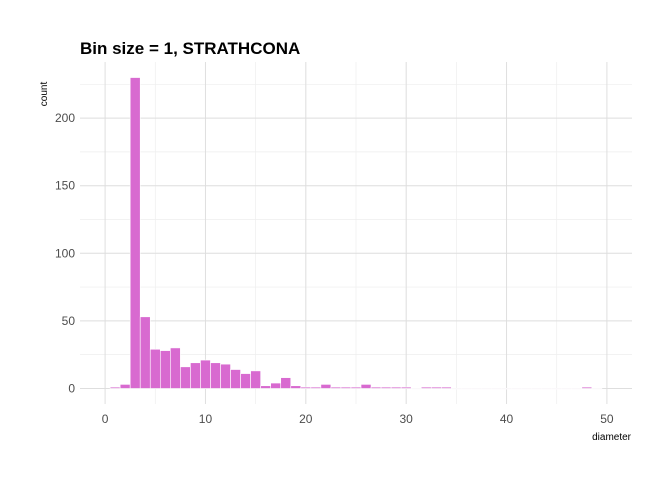 The image size is (672, 480). I want to click on x-tick-label: 0, so click(105, 419).